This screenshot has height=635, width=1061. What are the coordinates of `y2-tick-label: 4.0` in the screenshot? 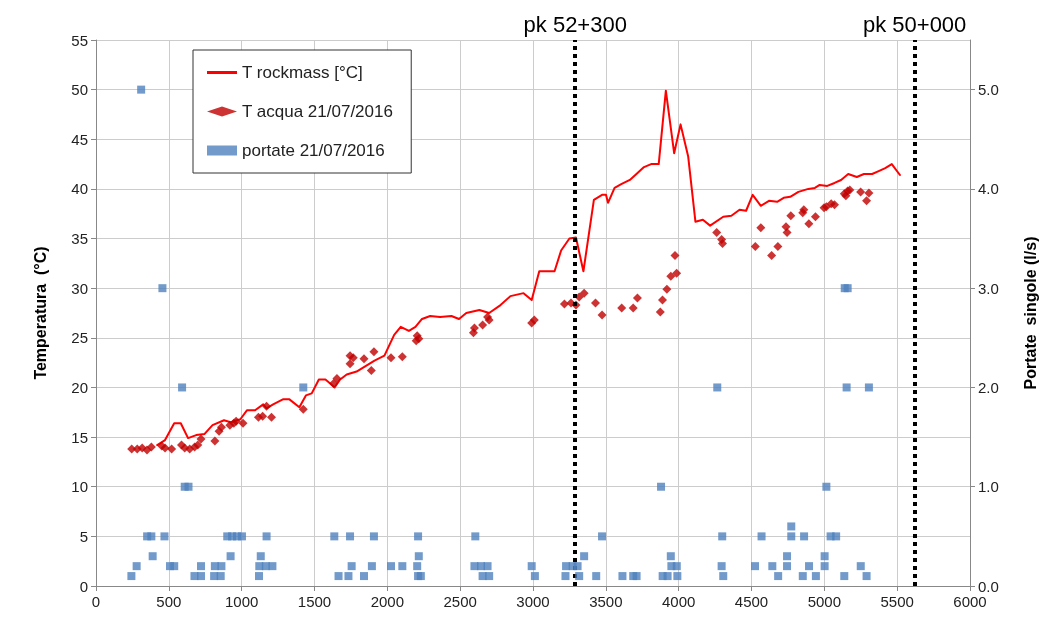 It's located at (988, 189).